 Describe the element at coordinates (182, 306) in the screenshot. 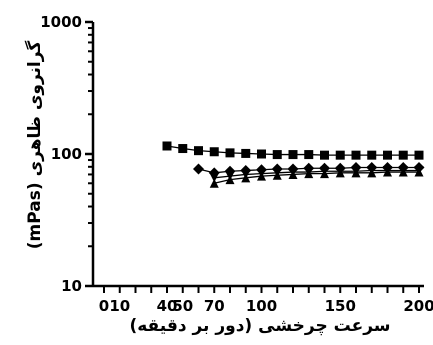

I see `x-tick-label: 50` at that location.